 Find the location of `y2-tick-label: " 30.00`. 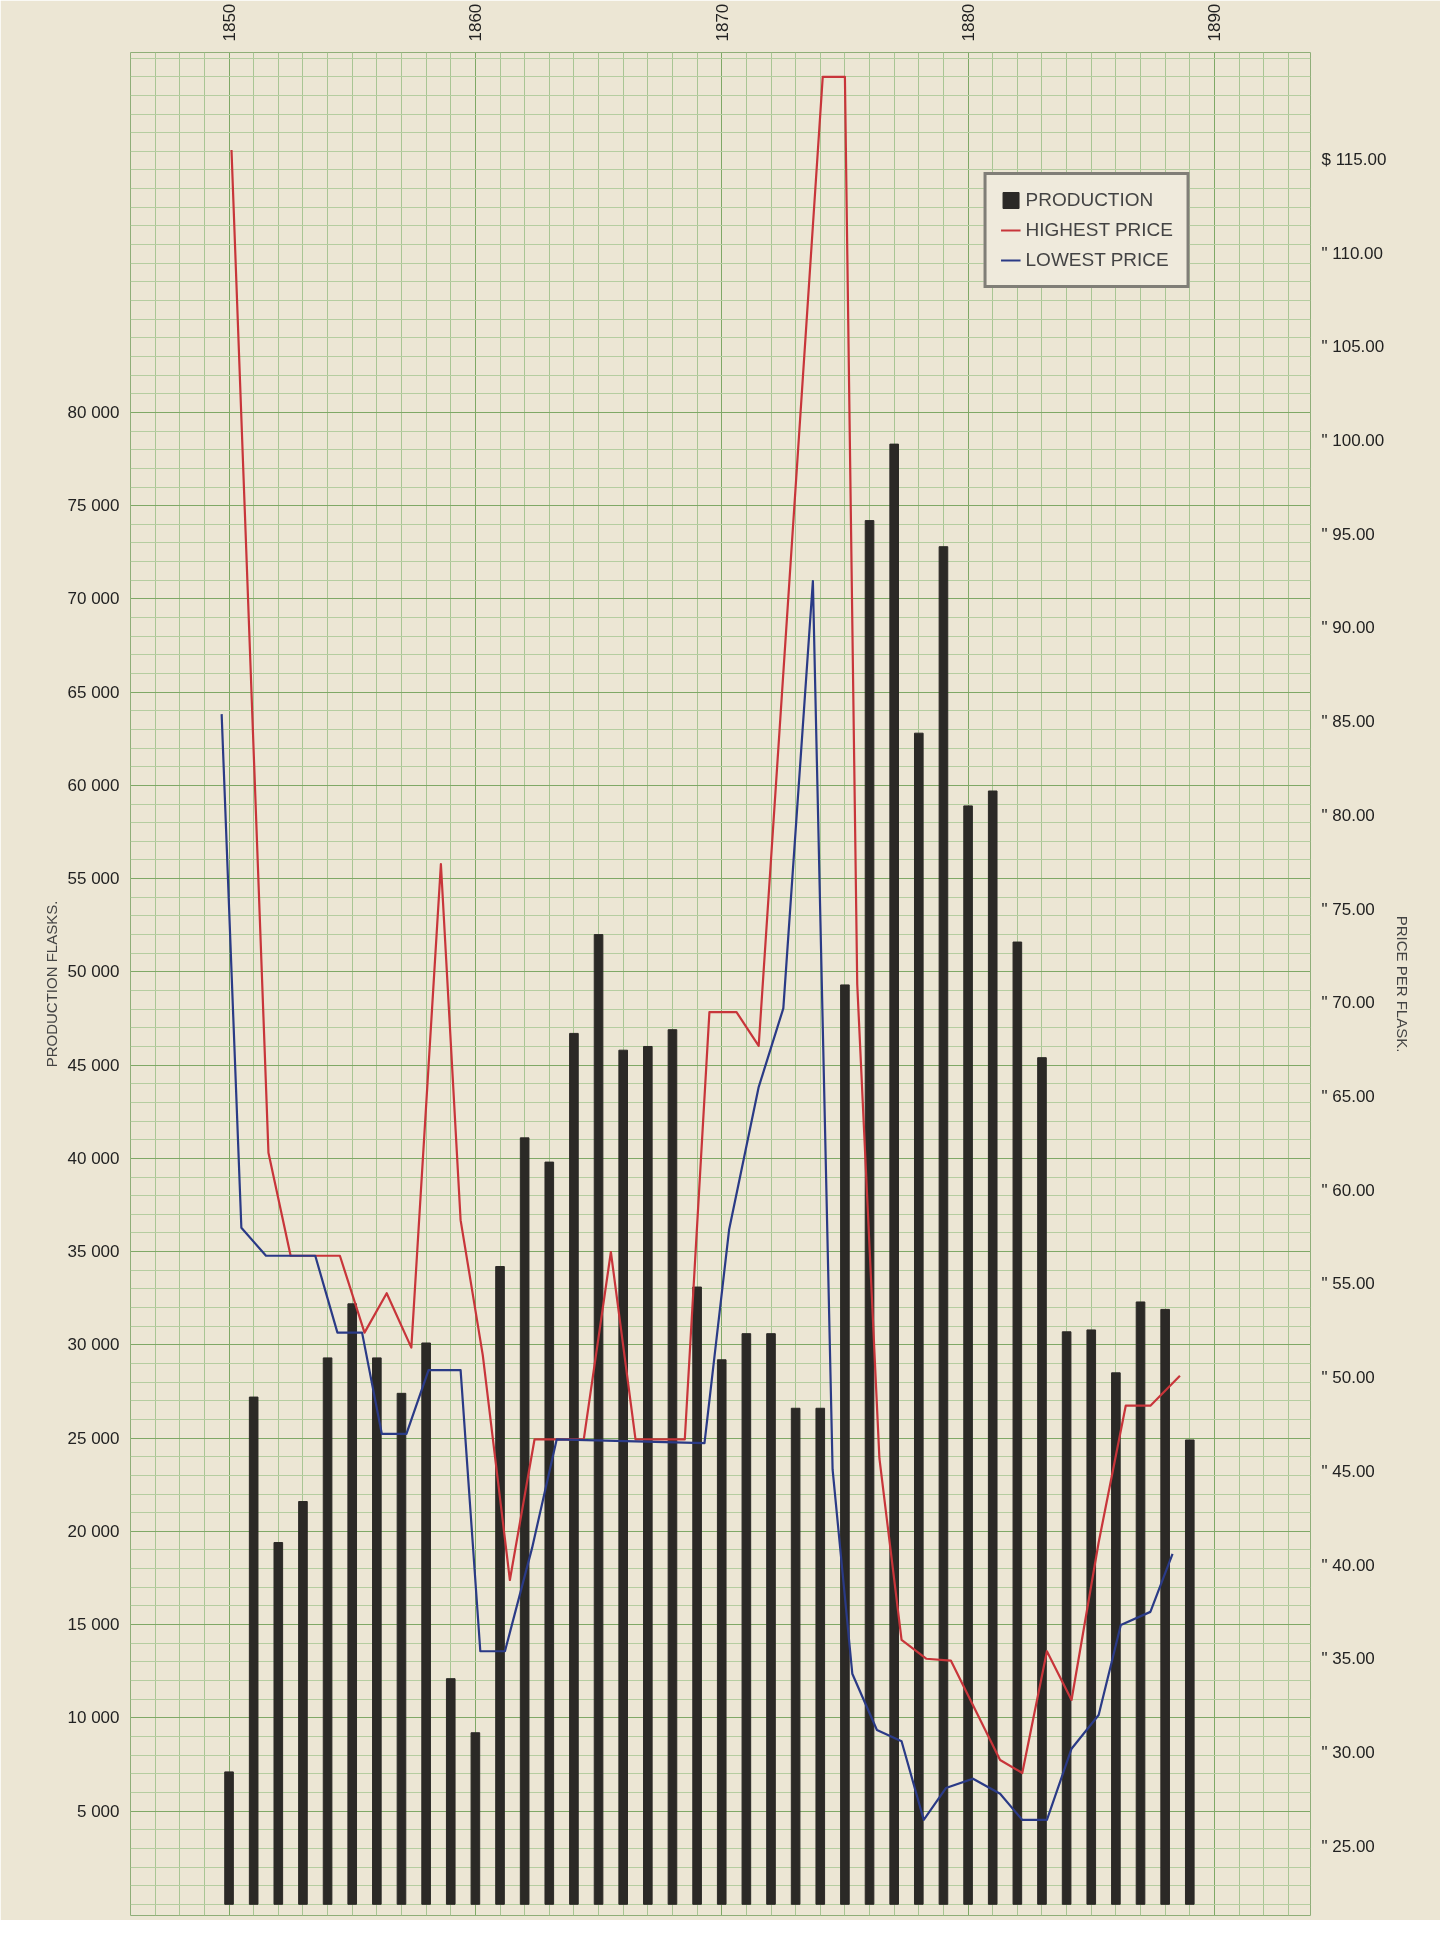

y2-tick-label: " 30.00 is located at coordinates (1348, 1752).